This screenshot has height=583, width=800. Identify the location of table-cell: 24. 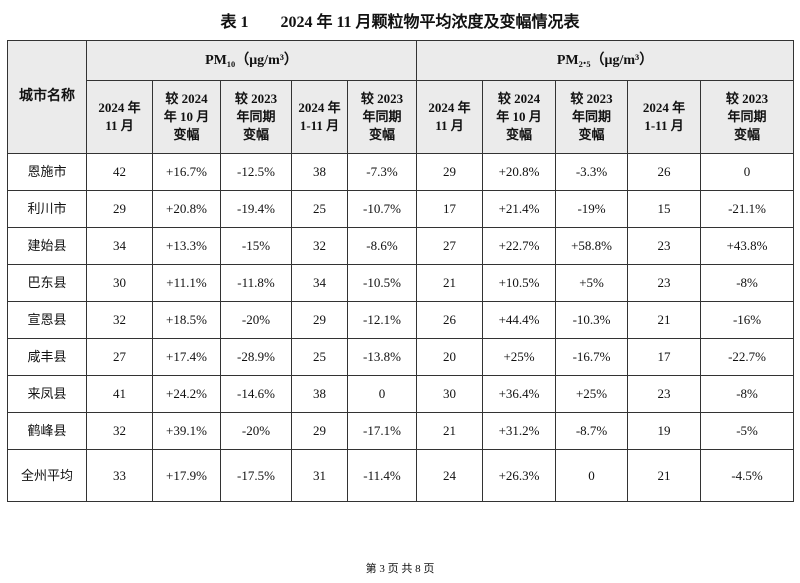
(450, 475).